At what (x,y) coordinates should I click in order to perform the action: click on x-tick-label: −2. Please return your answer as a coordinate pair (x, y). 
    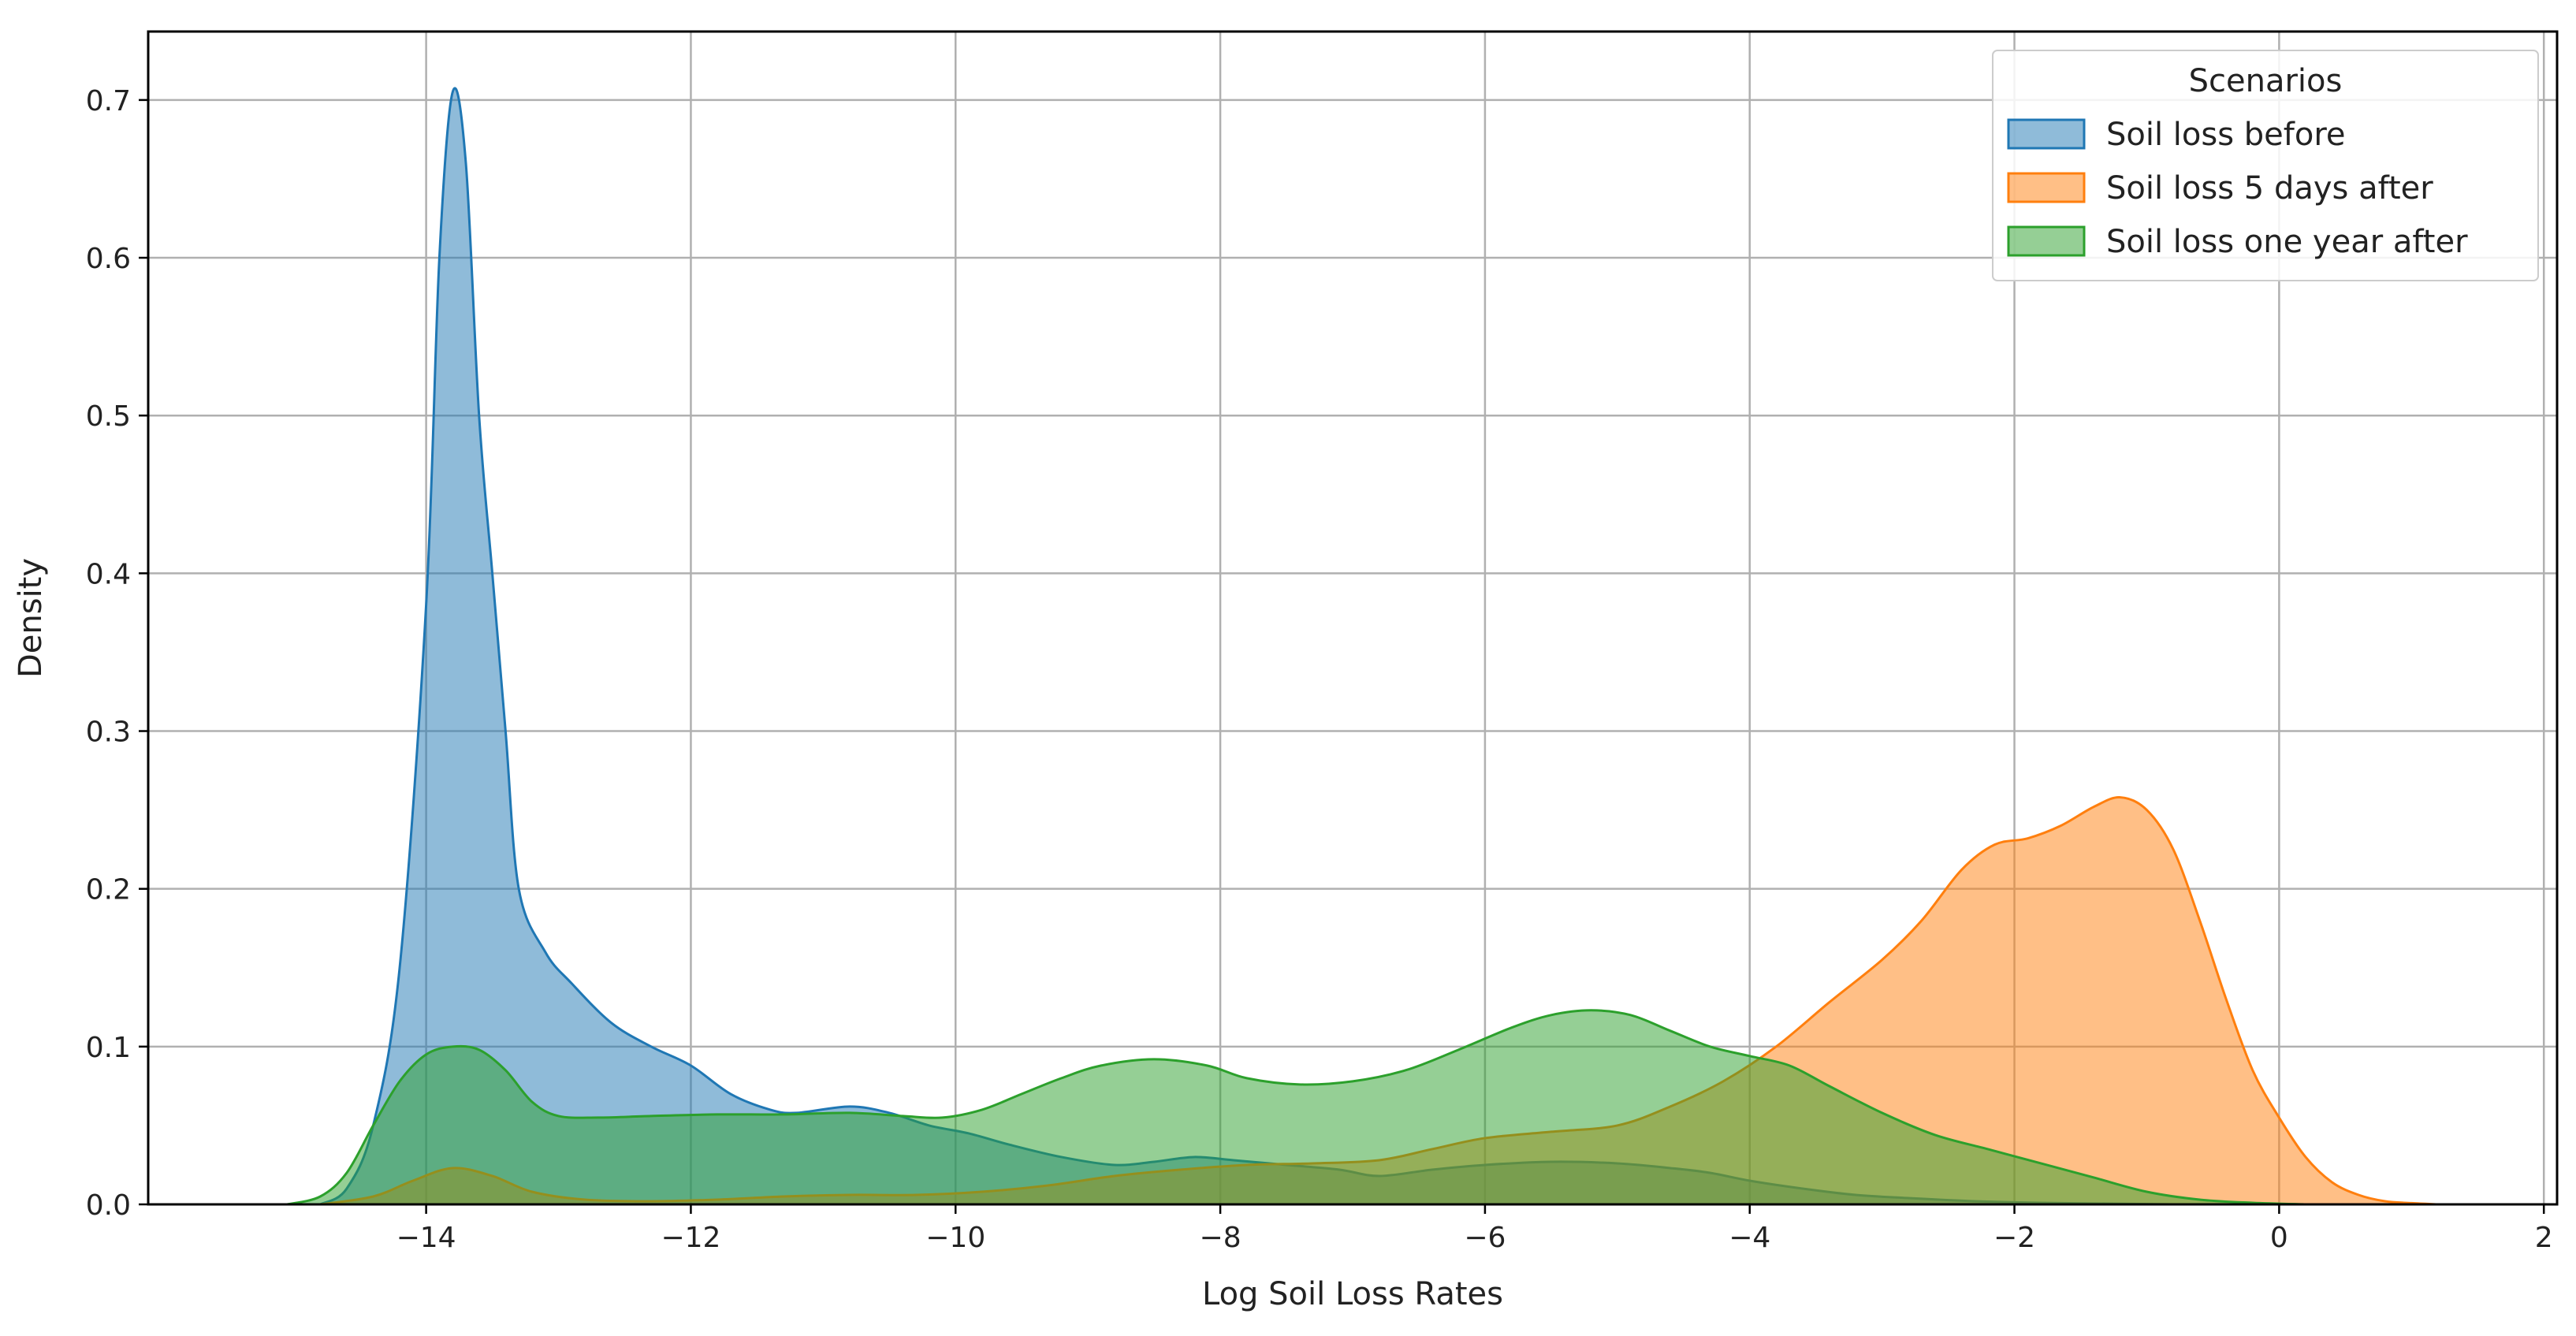
    Looking at the image, I should click on (2014, 1238).